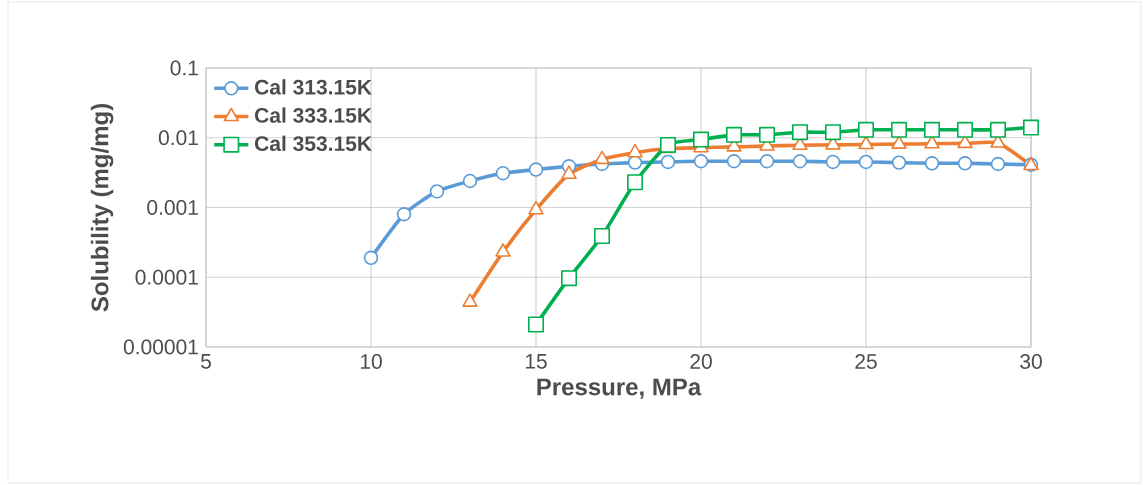  I want to click on legend-label: Cal 353.15K, so click(313, 143).